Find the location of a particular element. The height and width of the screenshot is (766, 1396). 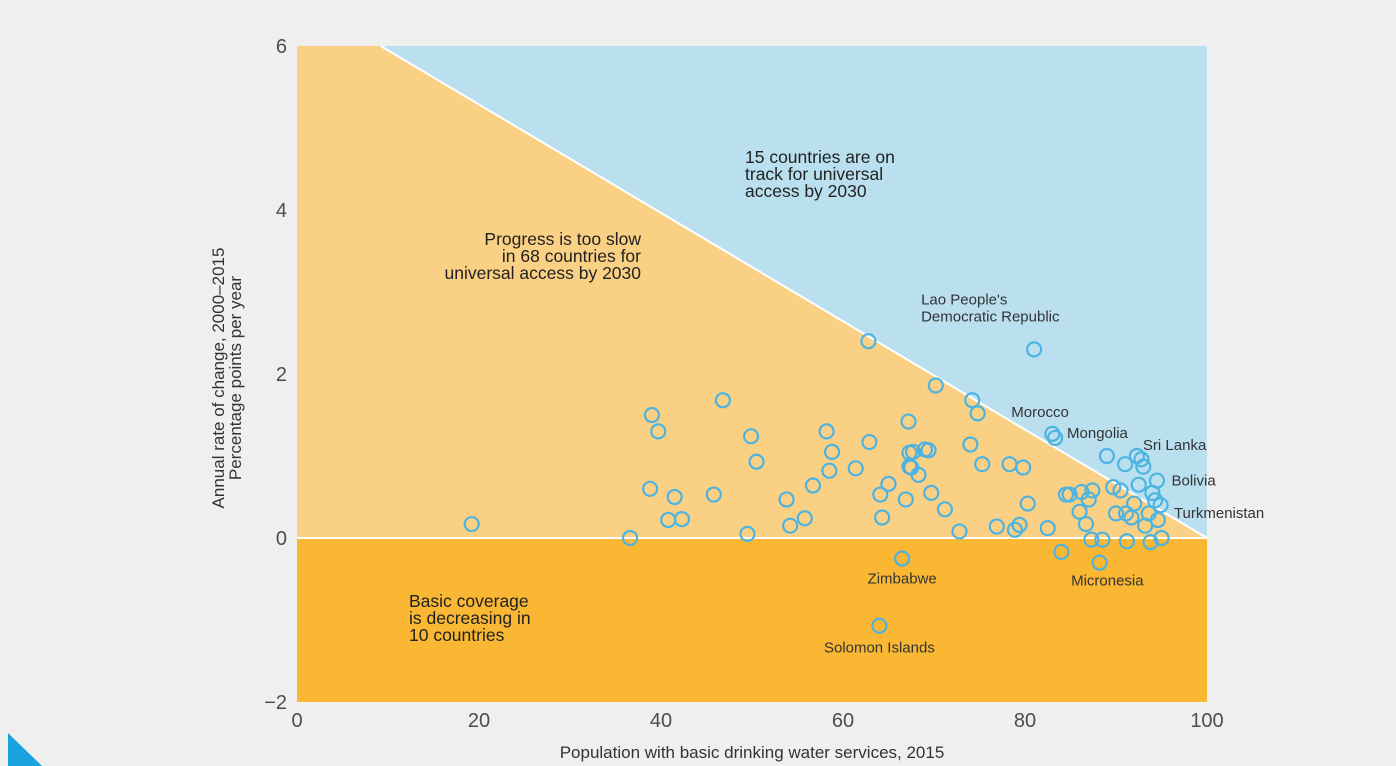

region-decreasing is located at coordinates (752, 620).